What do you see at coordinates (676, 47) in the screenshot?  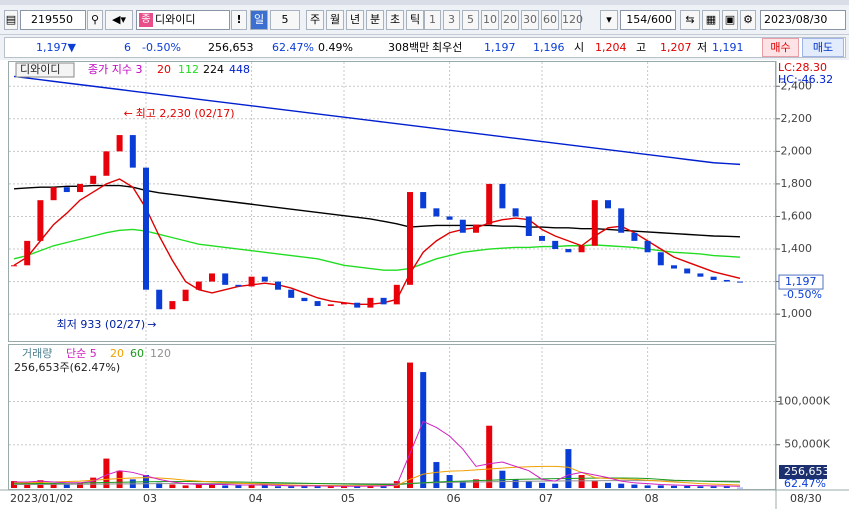 I see `high: 1,207` at bounding box center [676, 47].